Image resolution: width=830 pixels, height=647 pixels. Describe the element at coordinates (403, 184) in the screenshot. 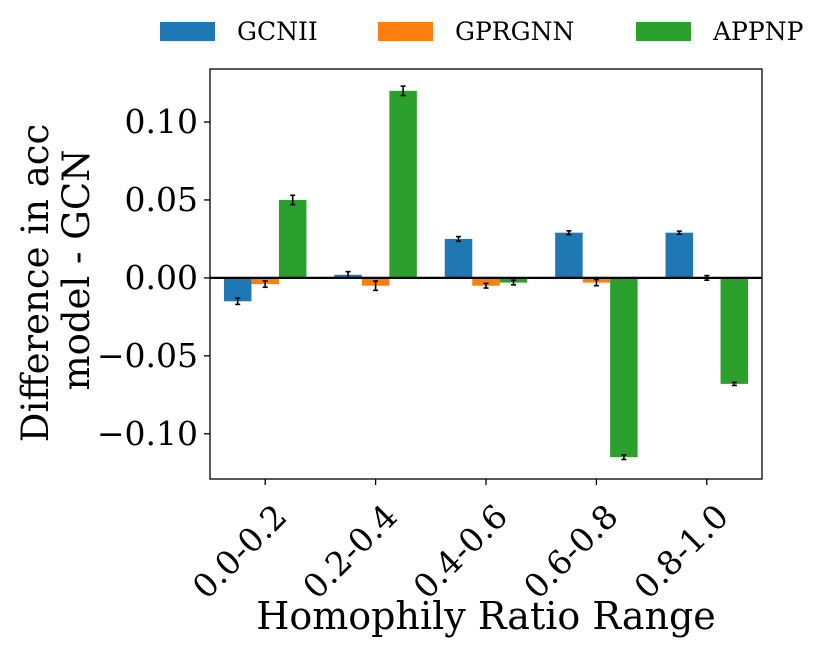

I see `bar-appnp-0.2-0.4` at that location.